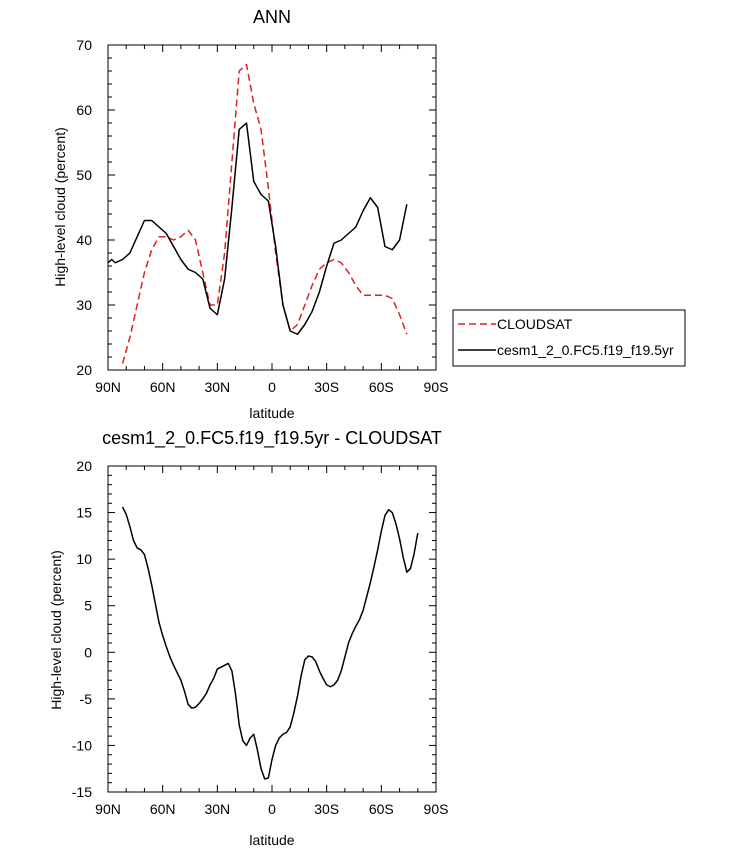 The image size is (733, 855). Describe the element at coordinates (84, 45) in the screenshot. I see `top-chart-y-tick-label: 70` at that location.